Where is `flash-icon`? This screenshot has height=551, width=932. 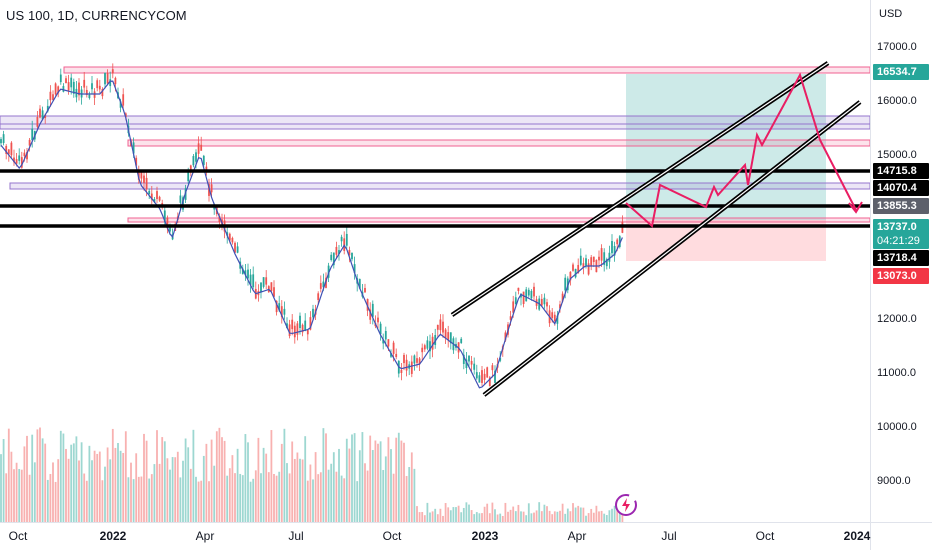
flash-icon is located at coordinates (626, 505).